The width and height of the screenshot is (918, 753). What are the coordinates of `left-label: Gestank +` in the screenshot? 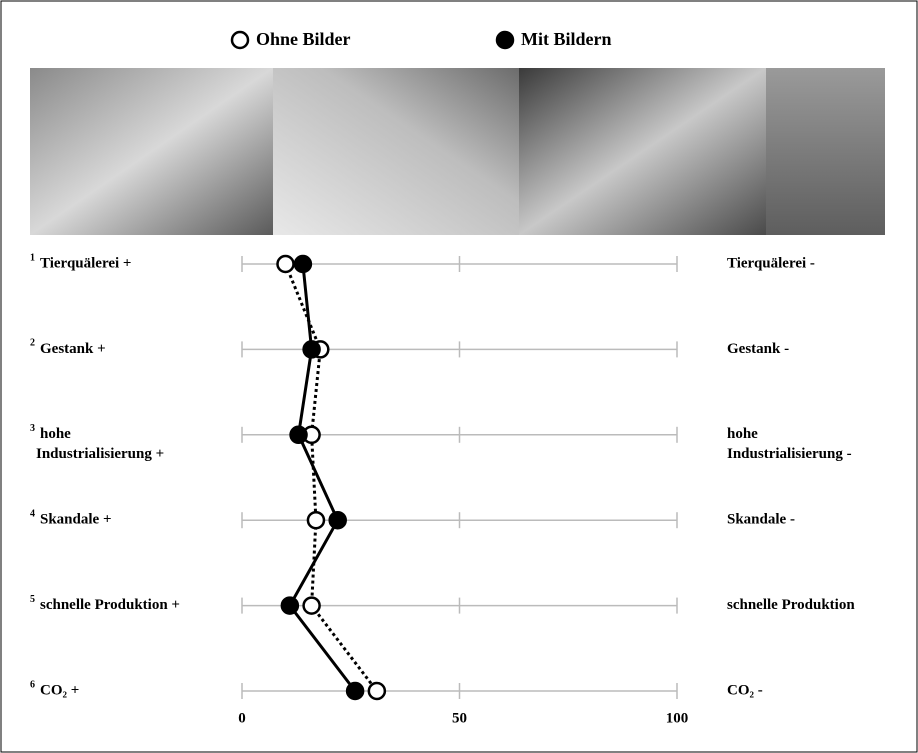 It's located at (73, 349).